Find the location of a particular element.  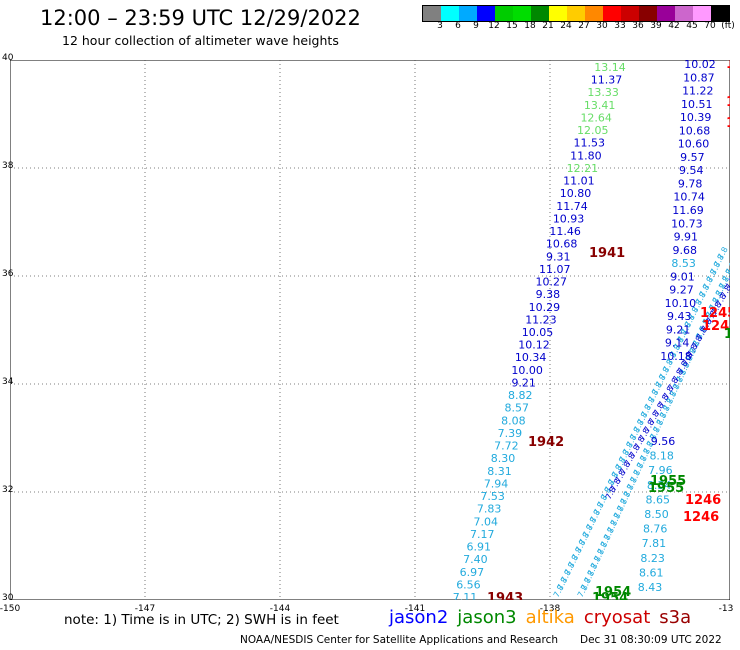

wave-height-value: 10.60 is located at coordinates (694, 144).